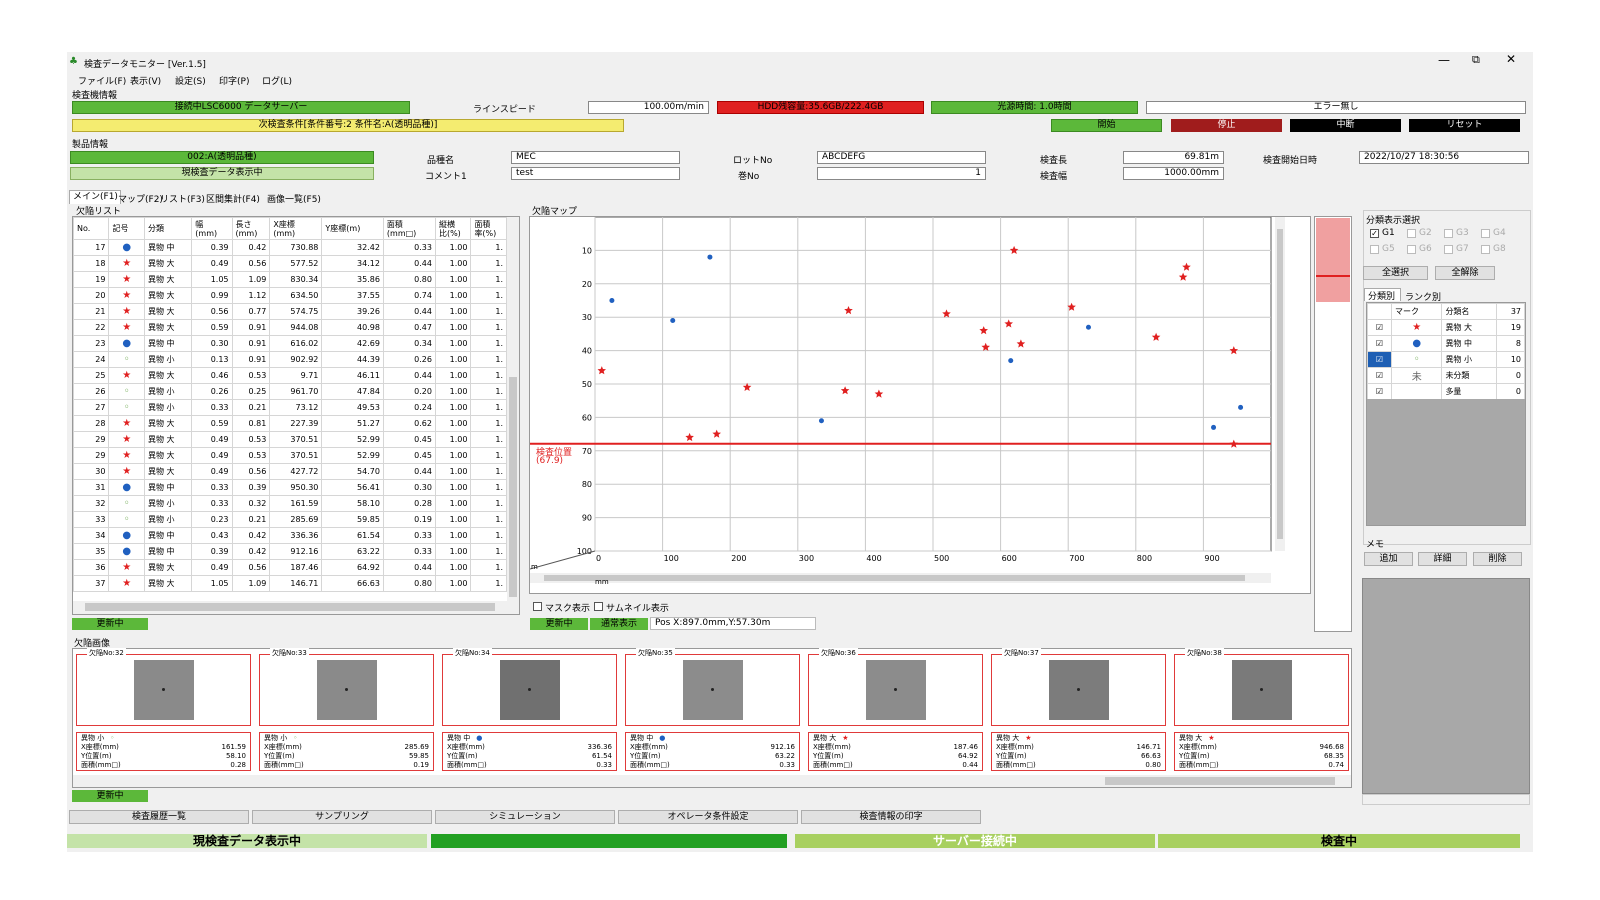  Describe the element at coordinates (95, 197) in the screenshot. I see `tab-main: メイン(F1)` at that location.